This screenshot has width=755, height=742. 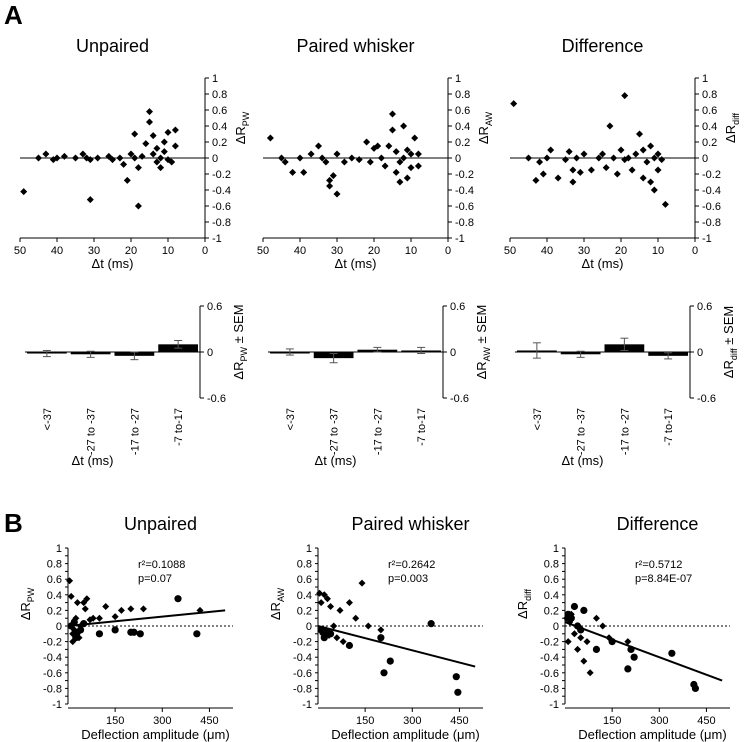 What do you see at coordinates (412, 721) in the screenshot?
I see `x-tick-label: 300` at bounding box center [412, 721].